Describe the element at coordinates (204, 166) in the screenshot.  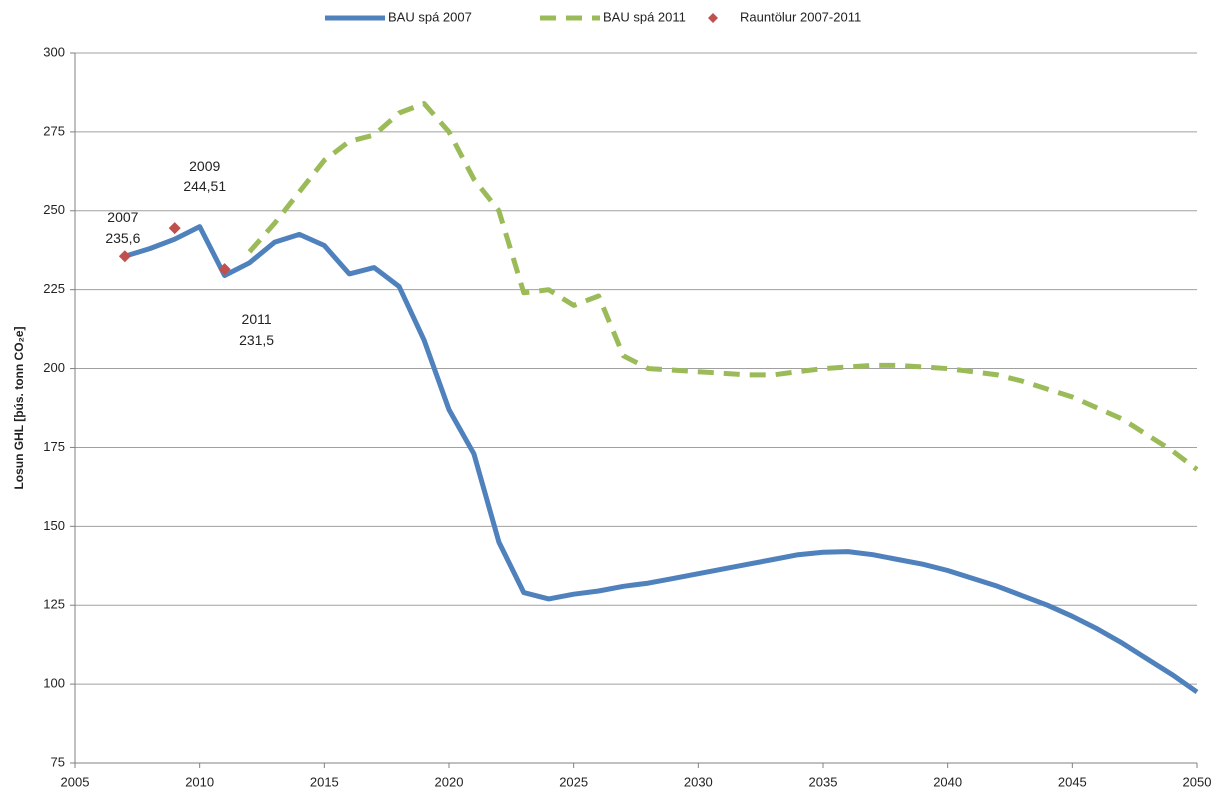
I see `point-year: 2009` at that location.